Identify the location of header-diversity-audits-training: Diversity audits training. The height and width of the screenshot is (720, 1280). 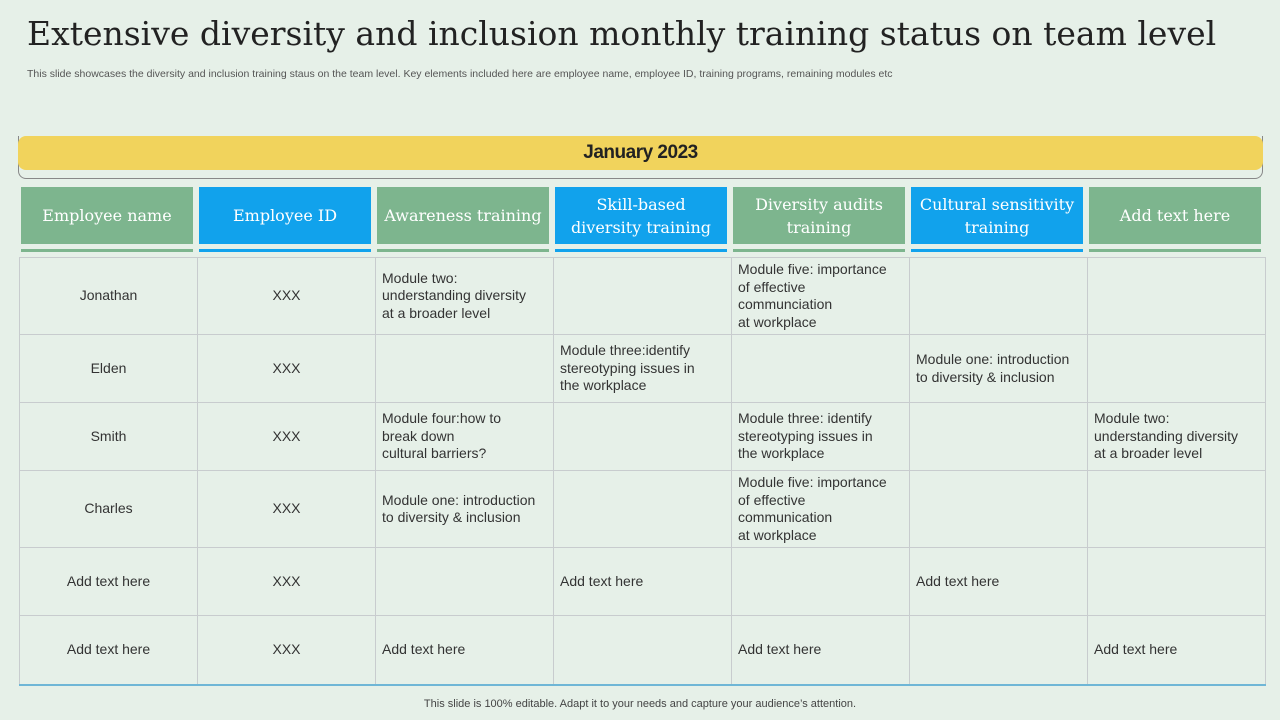
(819, 219).